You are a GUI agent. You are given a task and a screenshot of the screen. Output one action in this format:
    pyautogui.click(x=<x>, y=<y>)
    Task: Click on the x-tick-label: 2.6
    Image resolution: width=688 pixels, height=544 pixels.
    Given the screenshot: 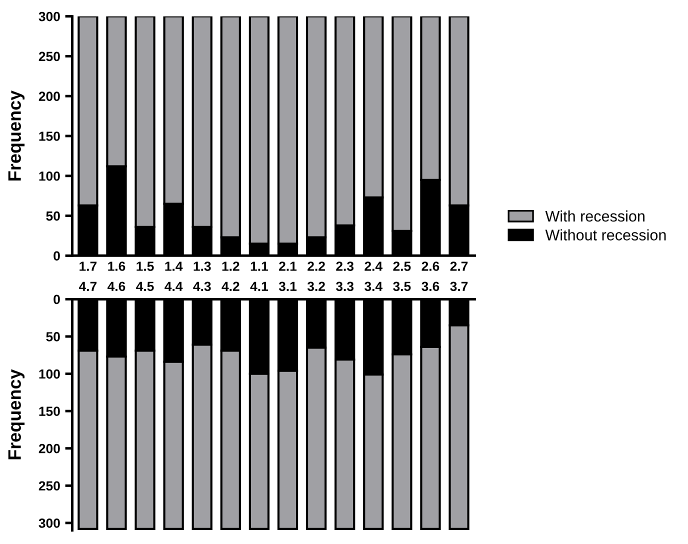 What is the action you would take?
    pyautogui.click(x=431, y=266)
    